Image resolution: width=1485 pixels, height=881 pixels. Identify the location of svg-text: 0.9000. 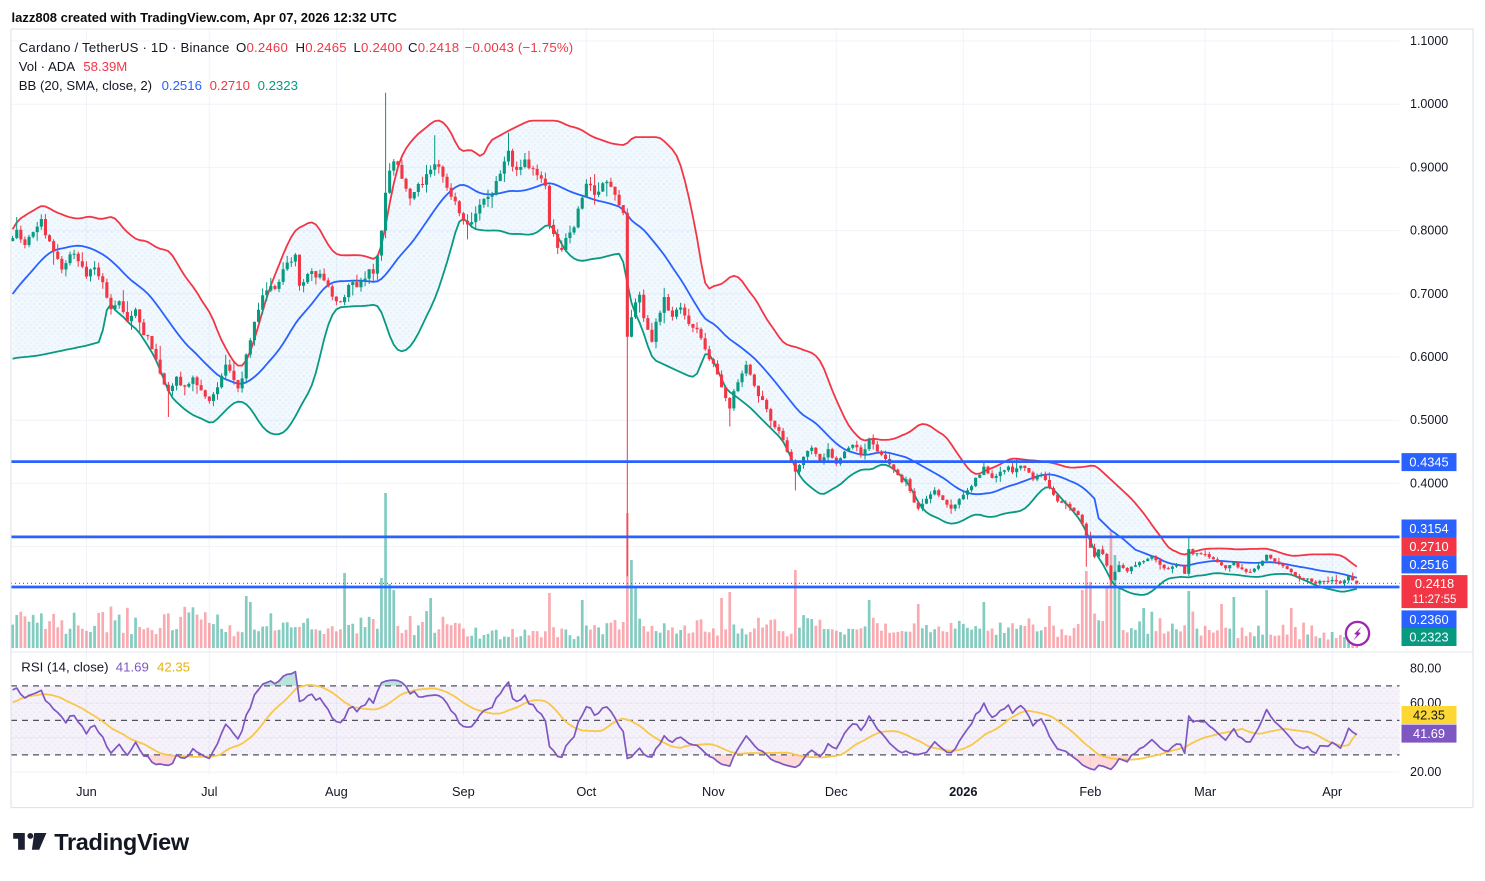
(1429, 167).